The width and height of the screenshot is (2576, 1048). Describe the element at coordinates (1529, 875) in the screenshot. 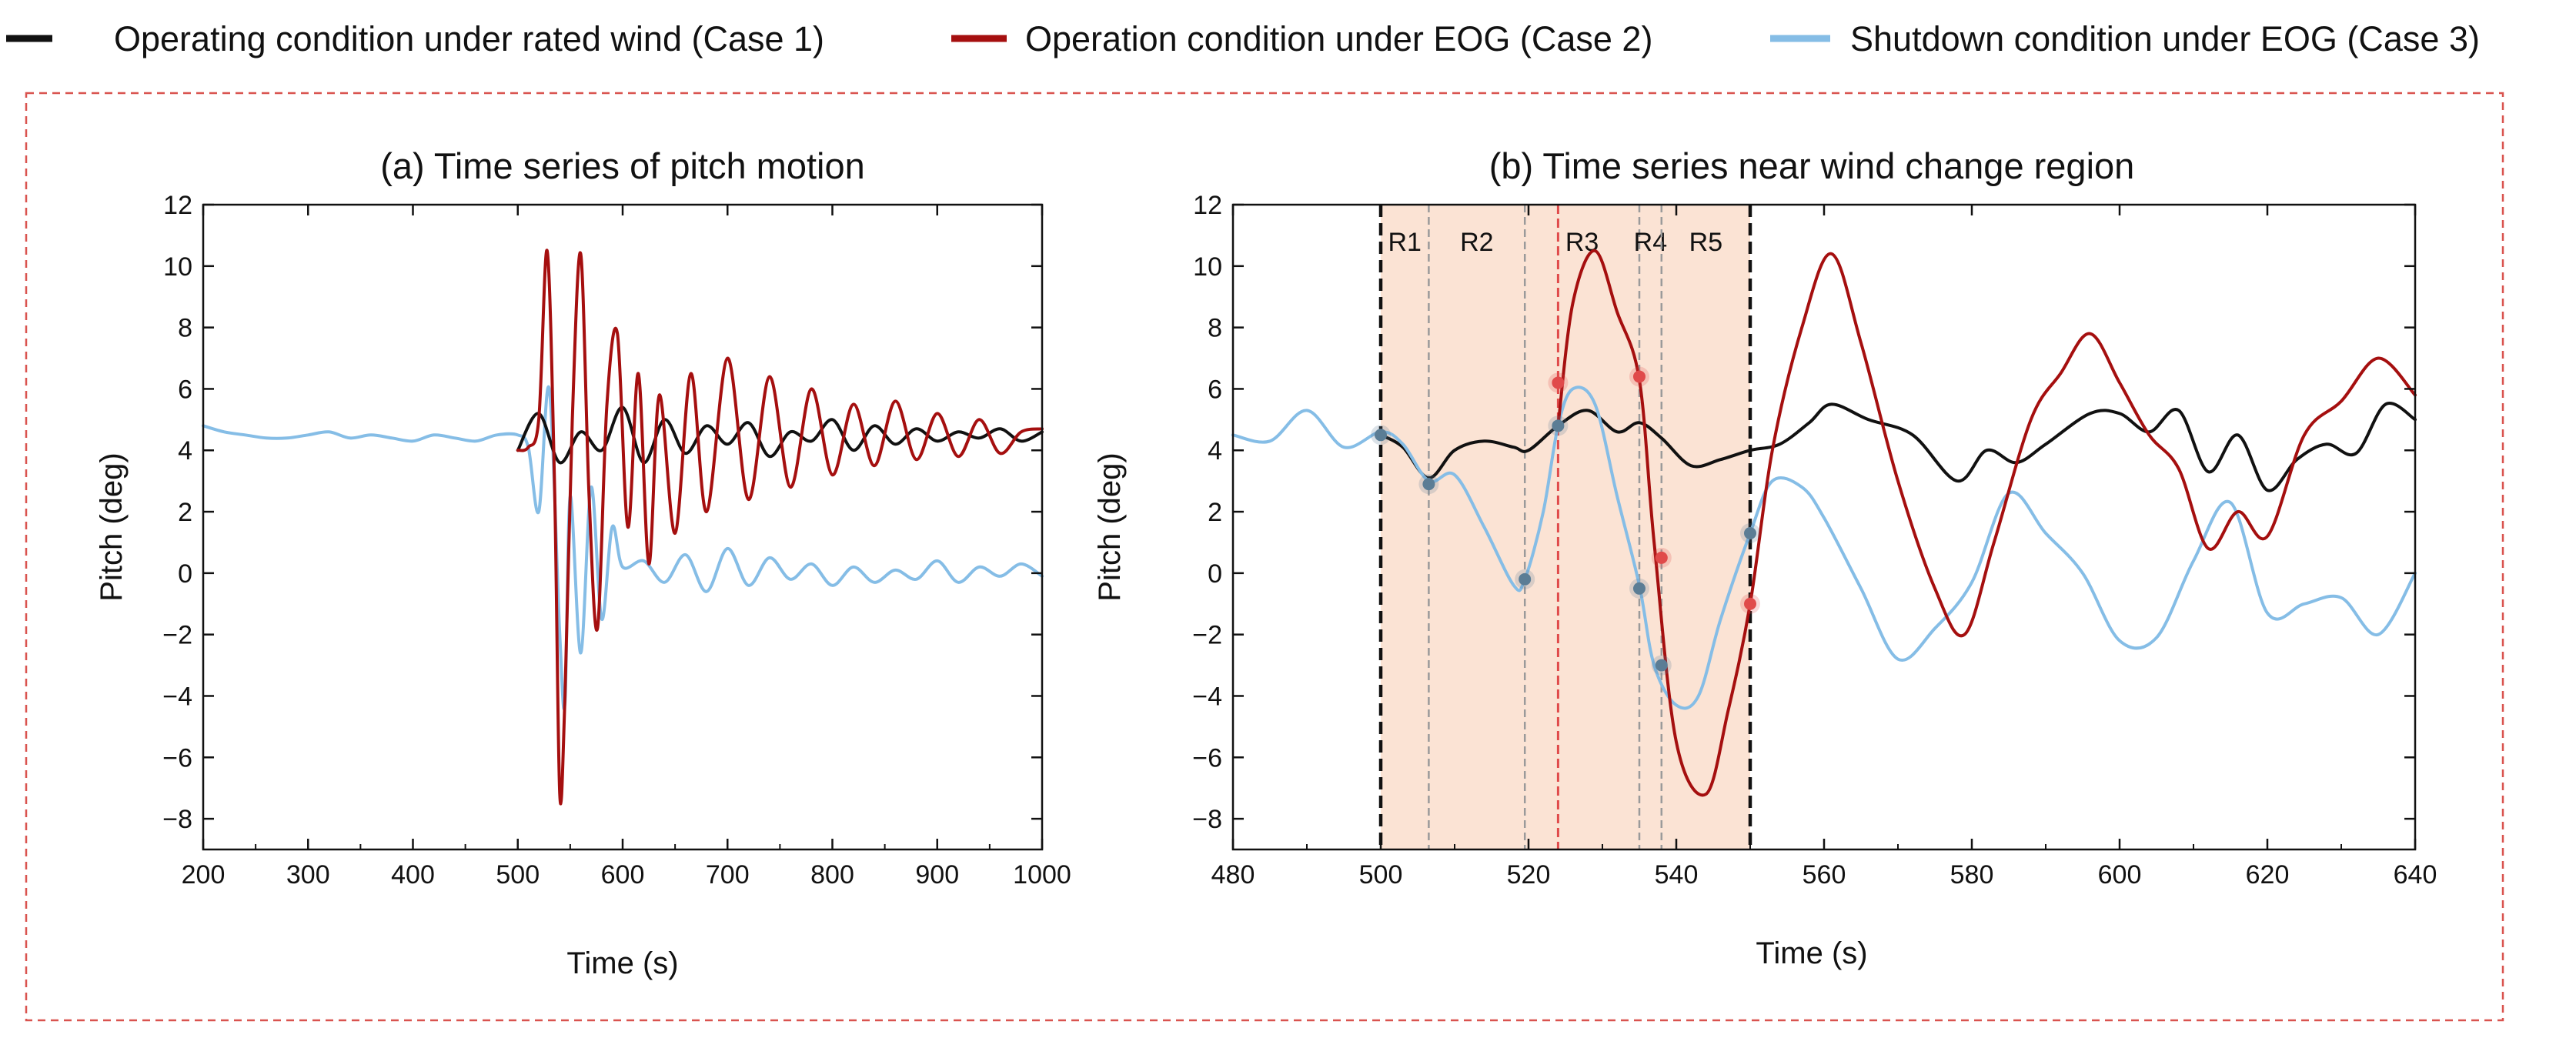

I see `x-tick-label: 520` at that location.